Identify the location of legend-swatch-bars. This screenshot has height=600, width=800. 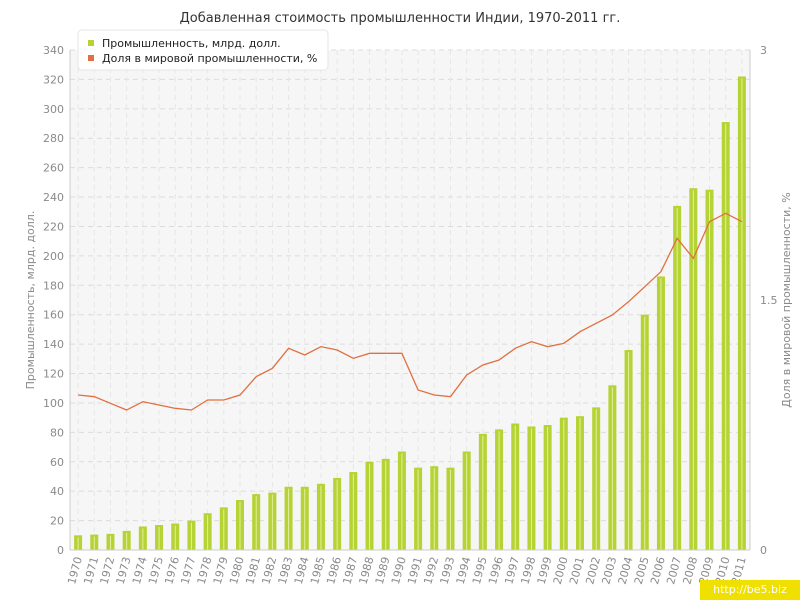
(91, 43).